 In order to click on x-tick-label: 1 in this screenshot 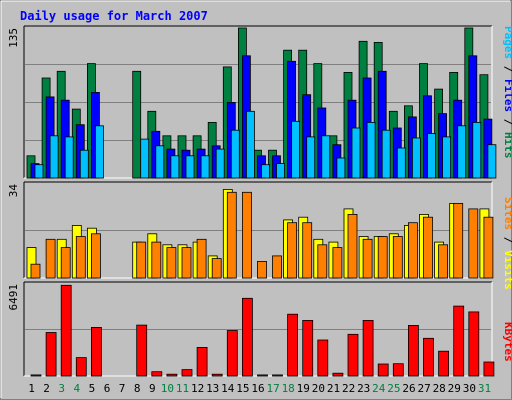, I will do `click(31, 388)`.